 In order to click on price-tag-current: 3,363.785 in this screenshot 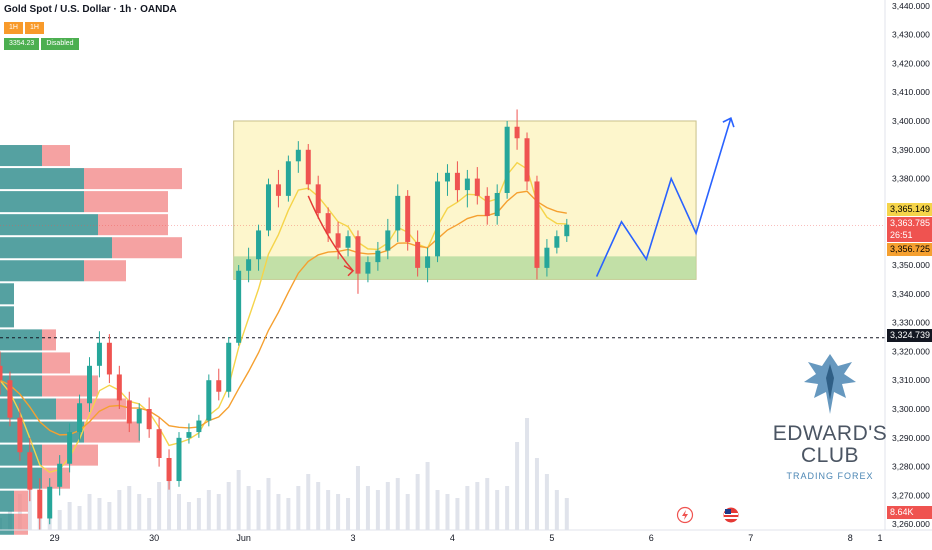, I will do `click(909, 223)`.